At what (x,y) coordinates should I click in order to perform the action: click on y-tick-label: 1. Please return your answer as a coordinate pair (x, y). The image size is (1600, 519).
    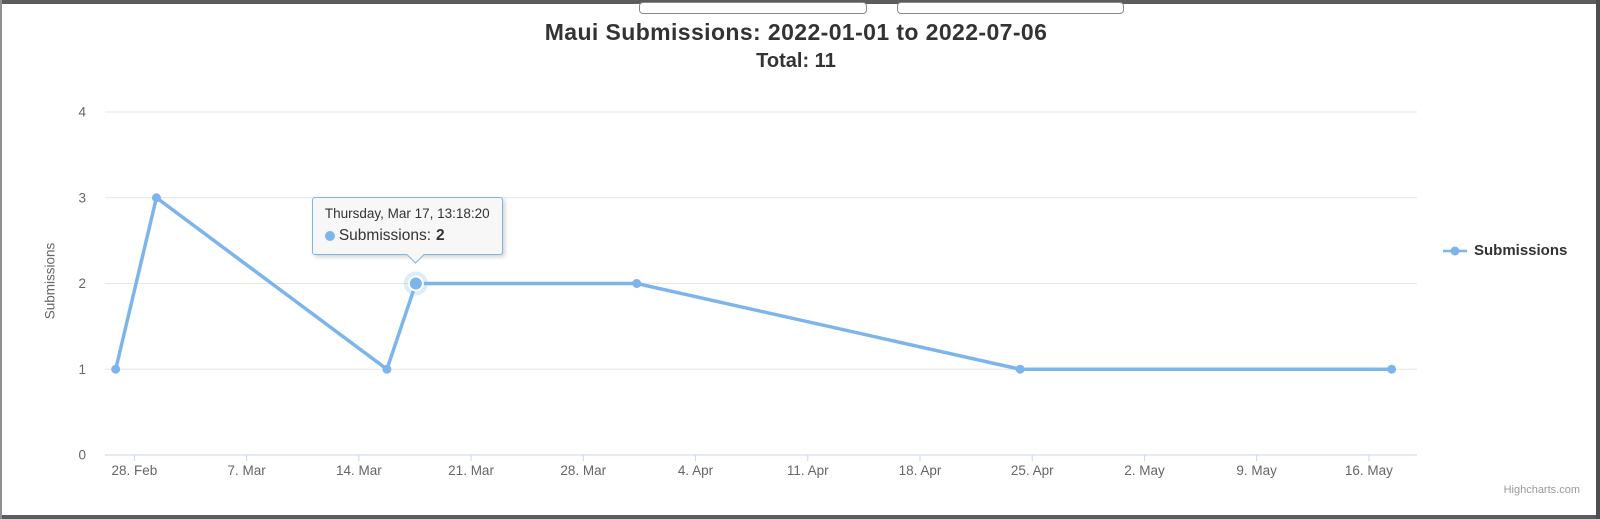
    Looking at the image, I should click on (82, 369).